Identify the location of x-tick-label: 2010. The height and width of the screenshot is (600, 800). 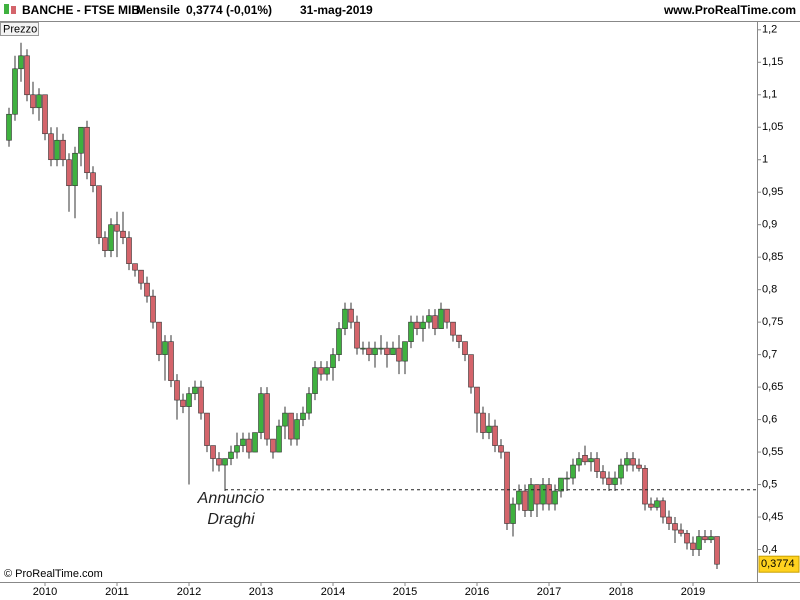
(45, 592).